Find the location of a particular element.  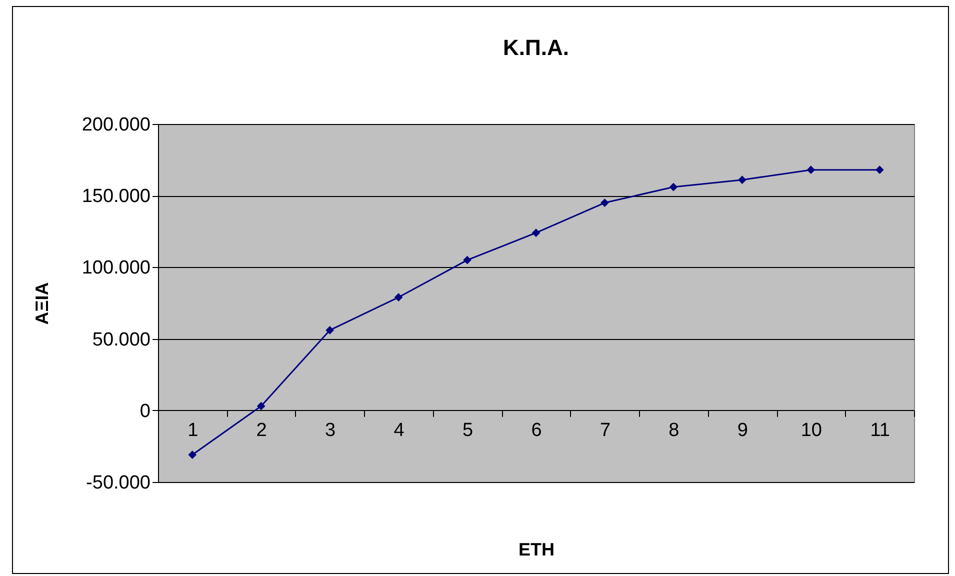

x-tick-label: 2 is located at coordinates (261, 430).